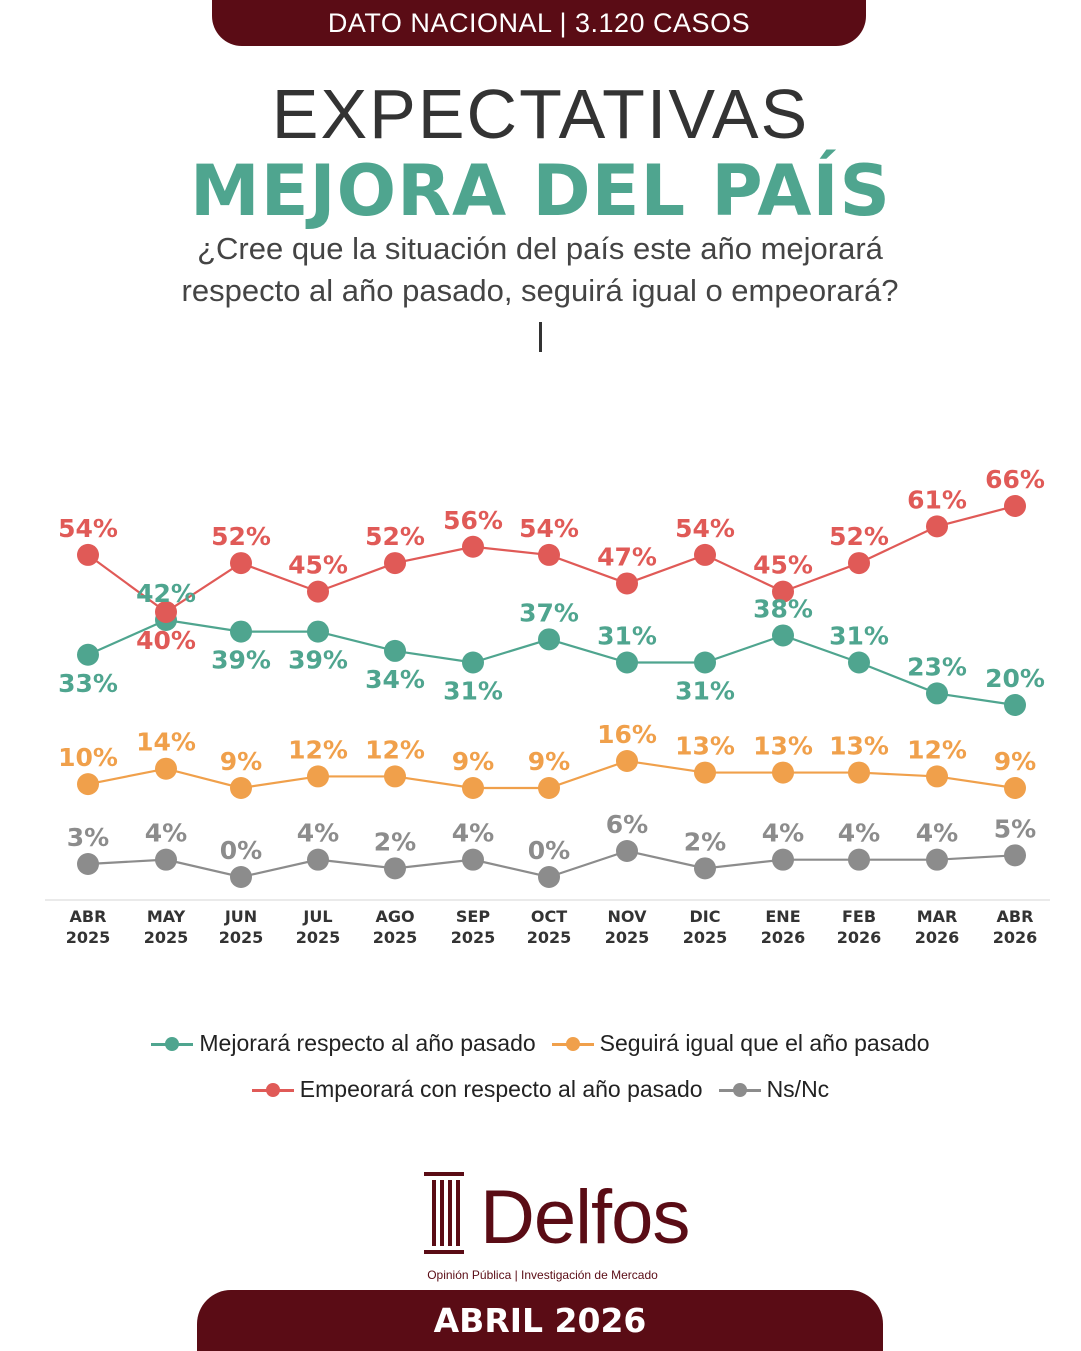 This screenshot has width=1081, height=1351. I want to click on x-tick-month-8: DIC, so click(705, 916).